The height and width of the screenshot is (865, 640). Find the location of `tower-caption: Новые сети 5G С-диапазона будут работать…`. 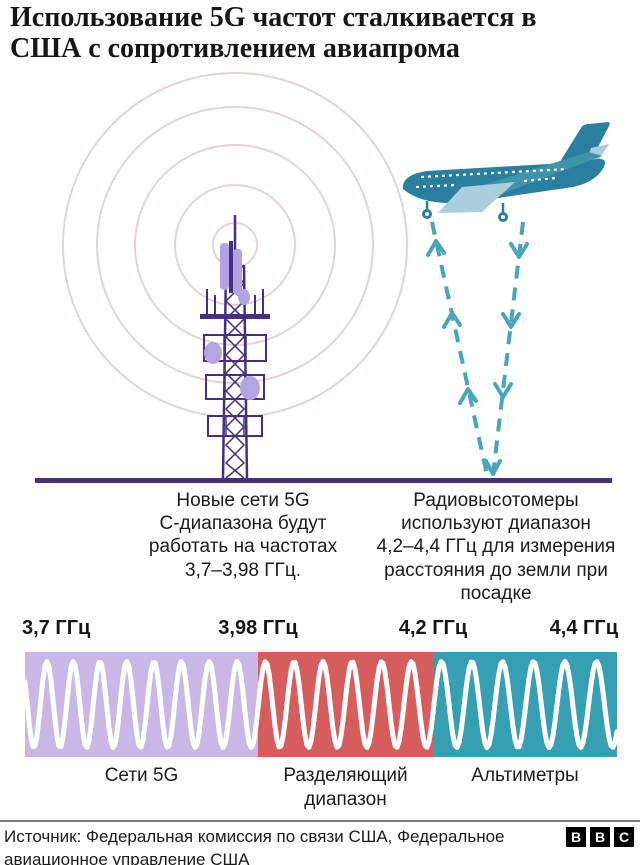

tower-caption: Новые сети 5G С-диапазона будут работать… is located at coordinates (243, 535).